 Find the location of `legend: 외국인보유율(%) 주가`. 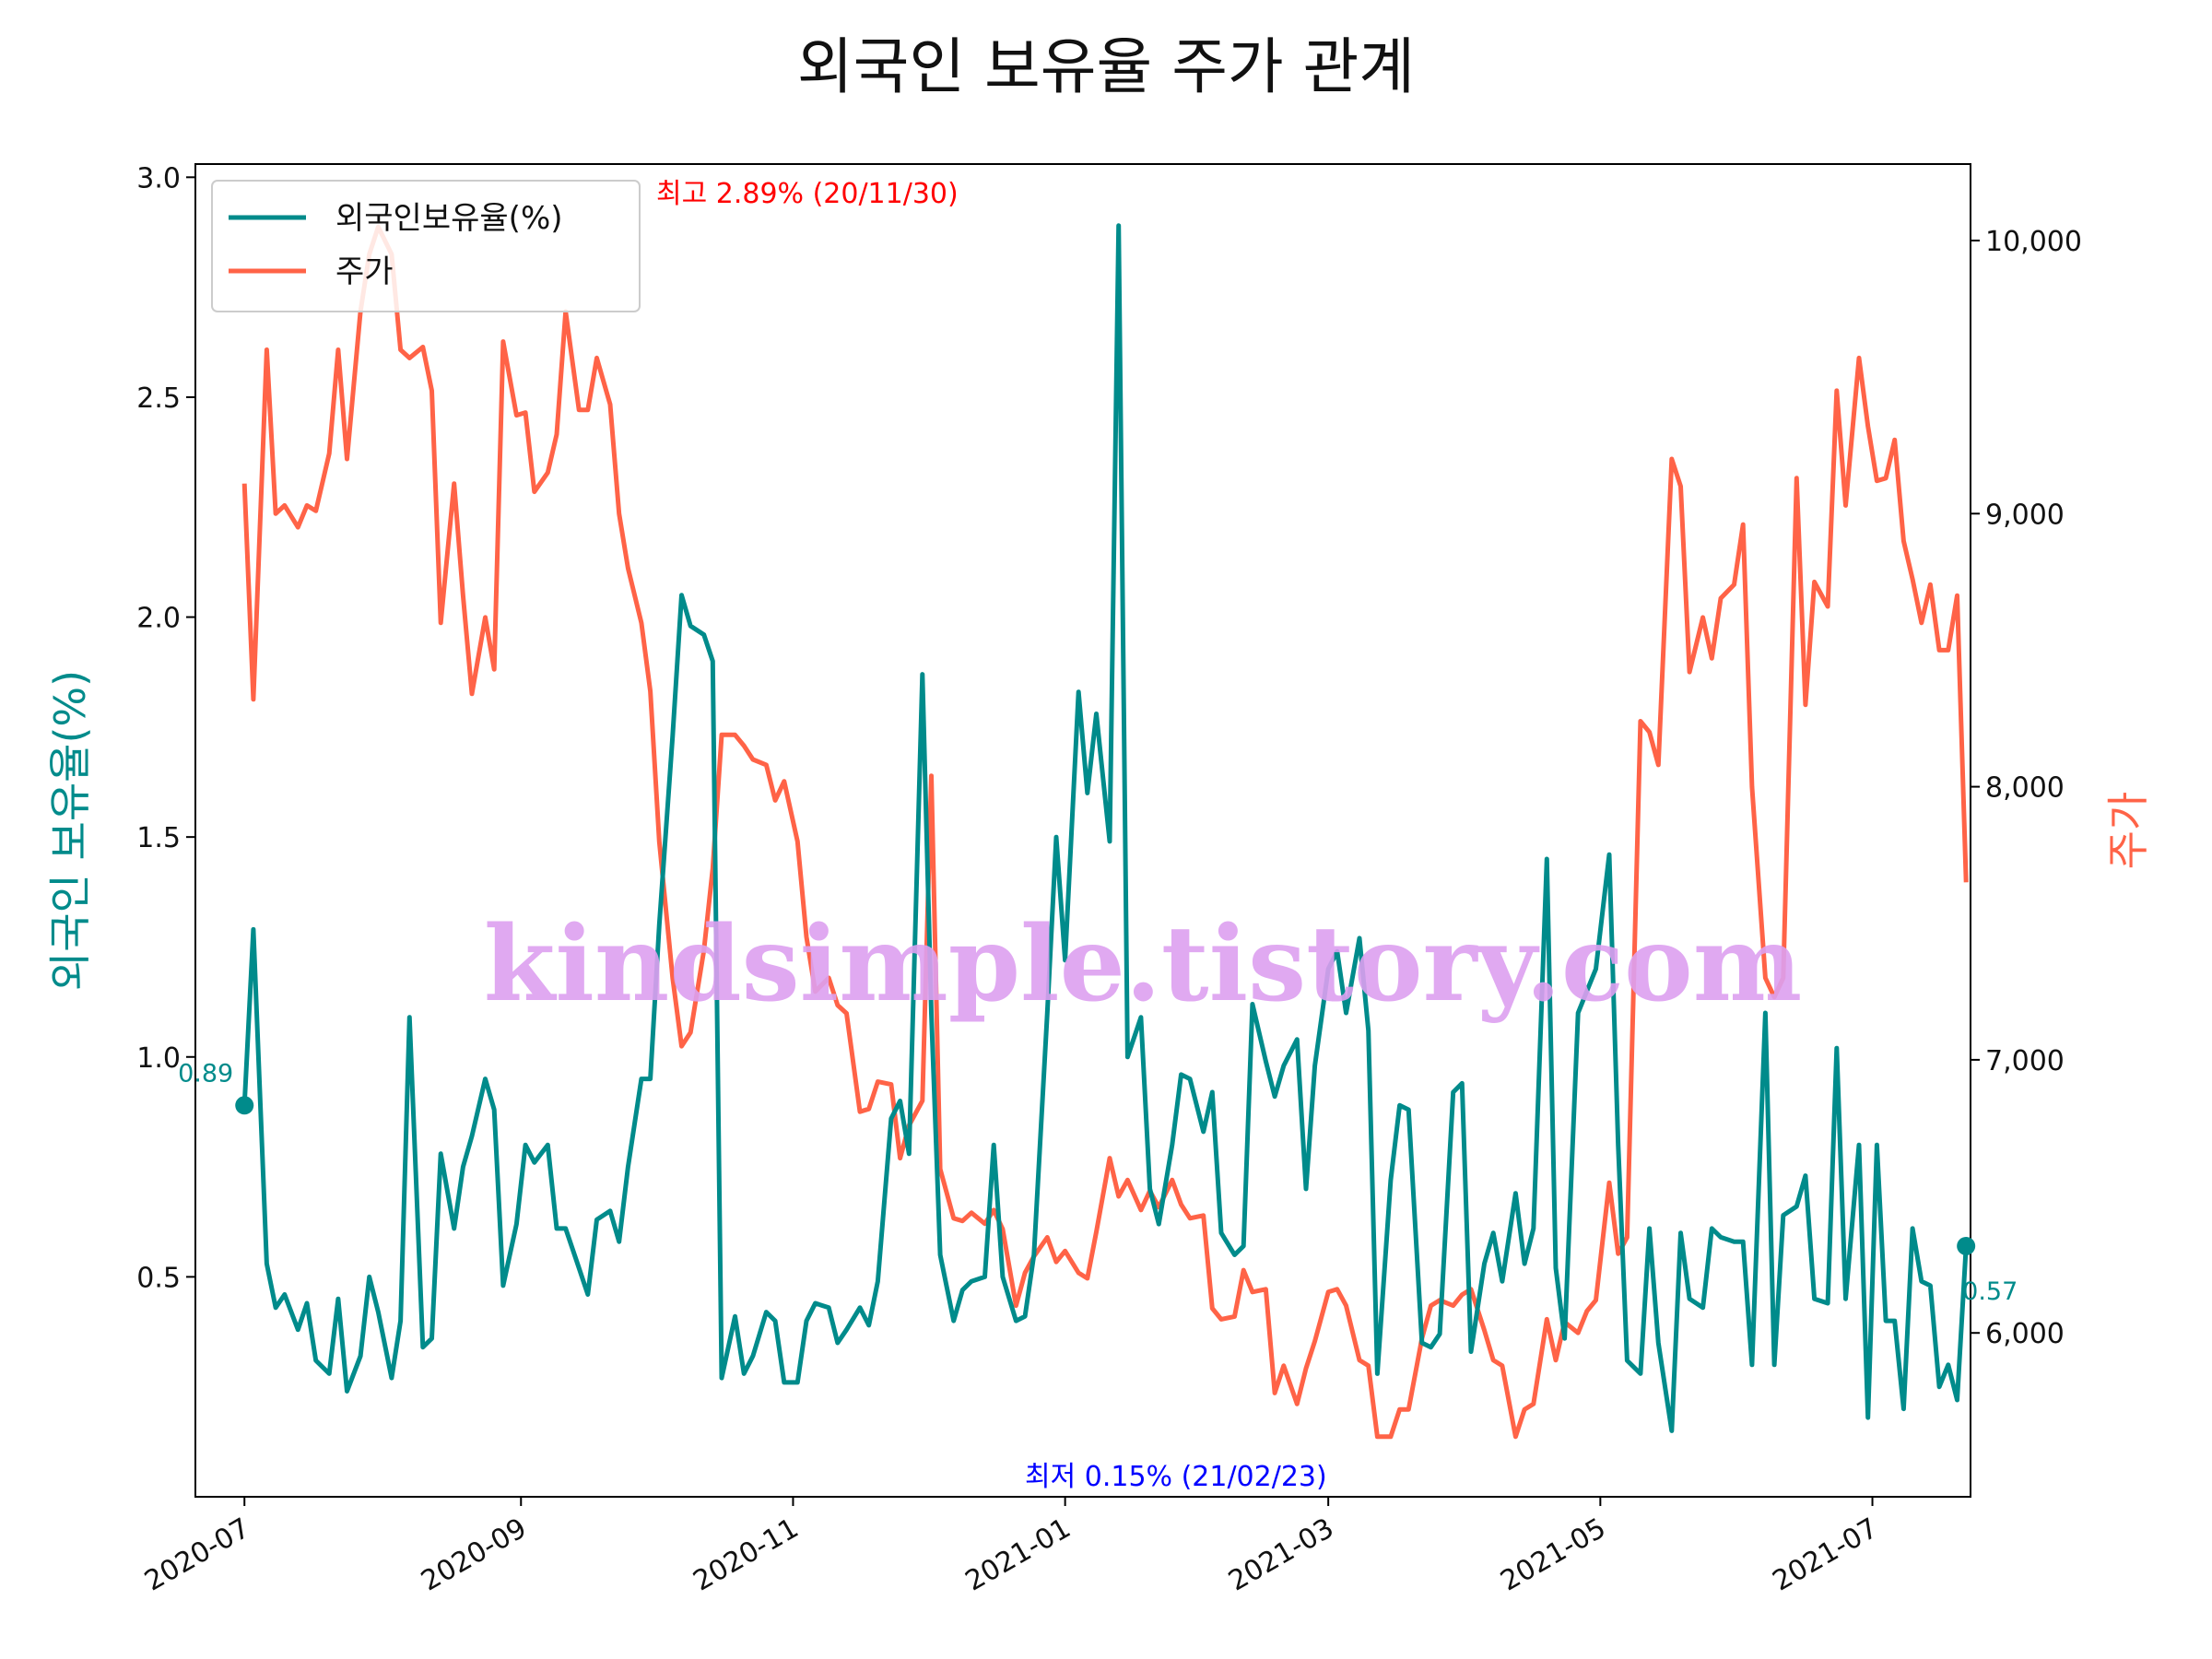

legend: 외국인보유율(%) 주가 is located at coordinates (426, 246).